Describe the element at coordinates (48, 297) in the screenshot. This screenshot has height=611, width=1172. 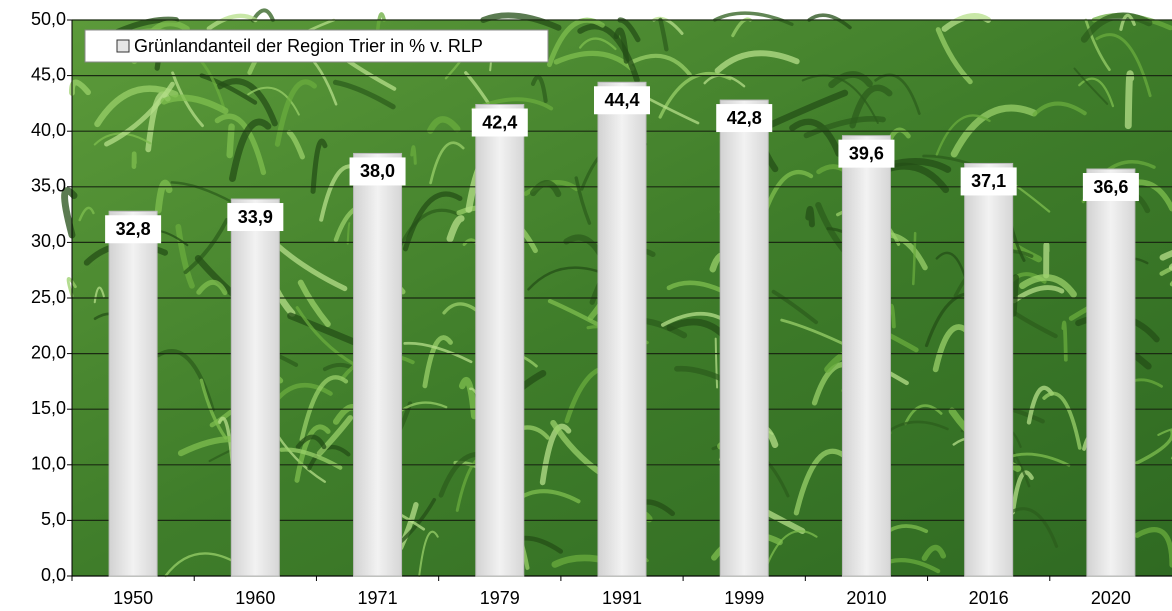
I see `y-tick-label: 25,0` at that location.